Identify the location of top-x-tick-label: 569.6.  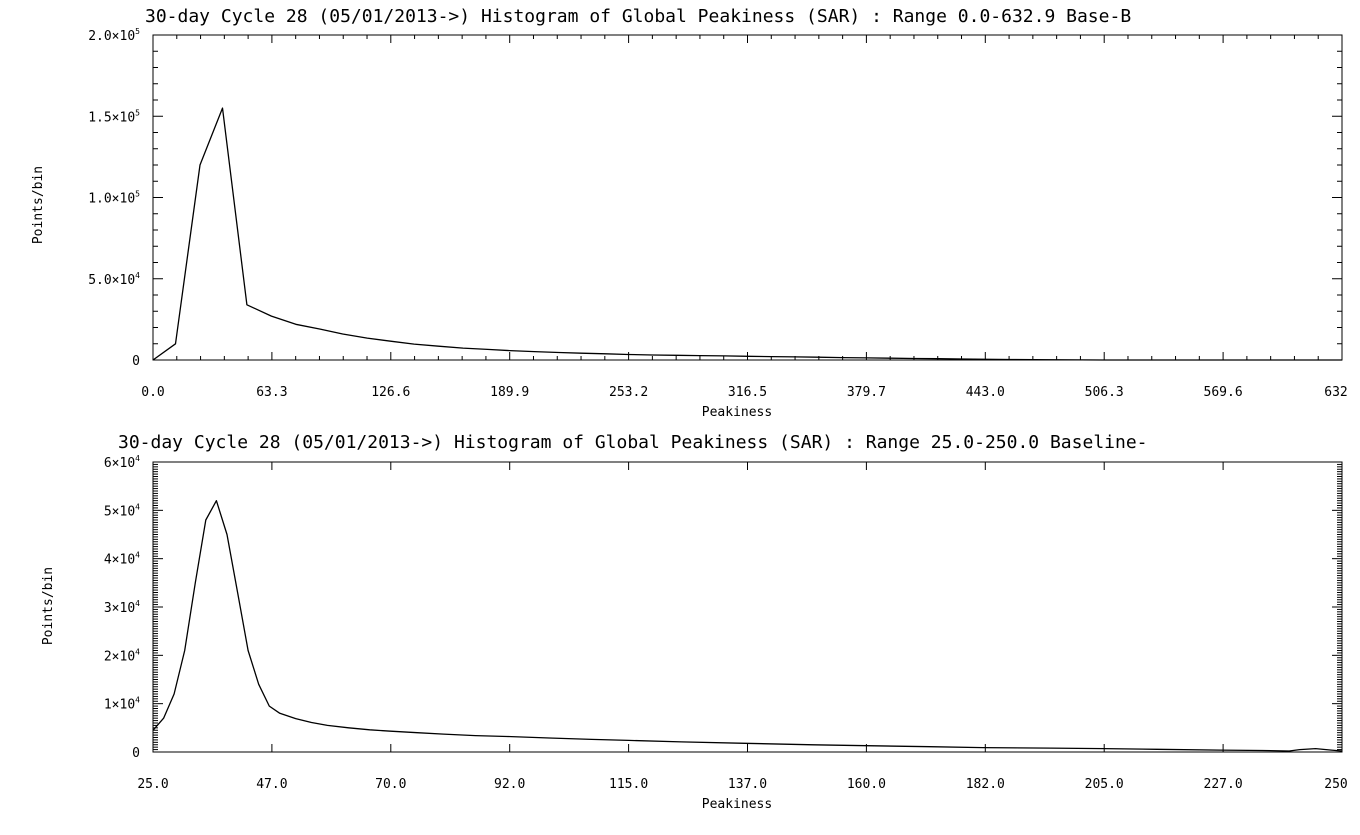
(1223, 392).